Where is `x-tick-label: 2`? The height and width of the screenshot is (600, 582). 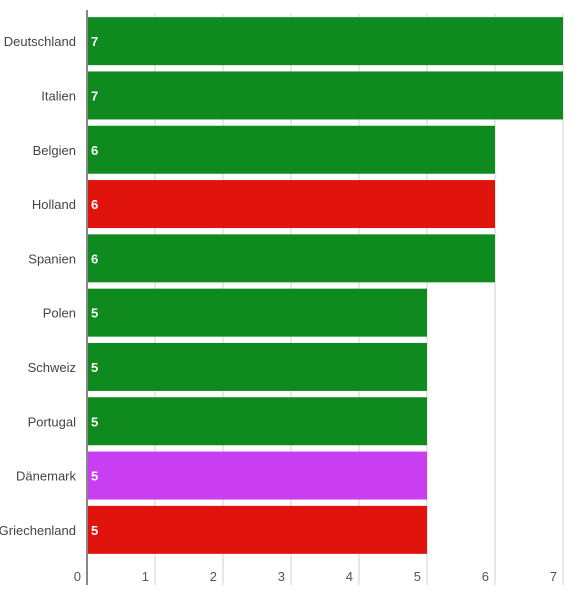 x-tick-label: 2 is located at coordinates (213, 576).